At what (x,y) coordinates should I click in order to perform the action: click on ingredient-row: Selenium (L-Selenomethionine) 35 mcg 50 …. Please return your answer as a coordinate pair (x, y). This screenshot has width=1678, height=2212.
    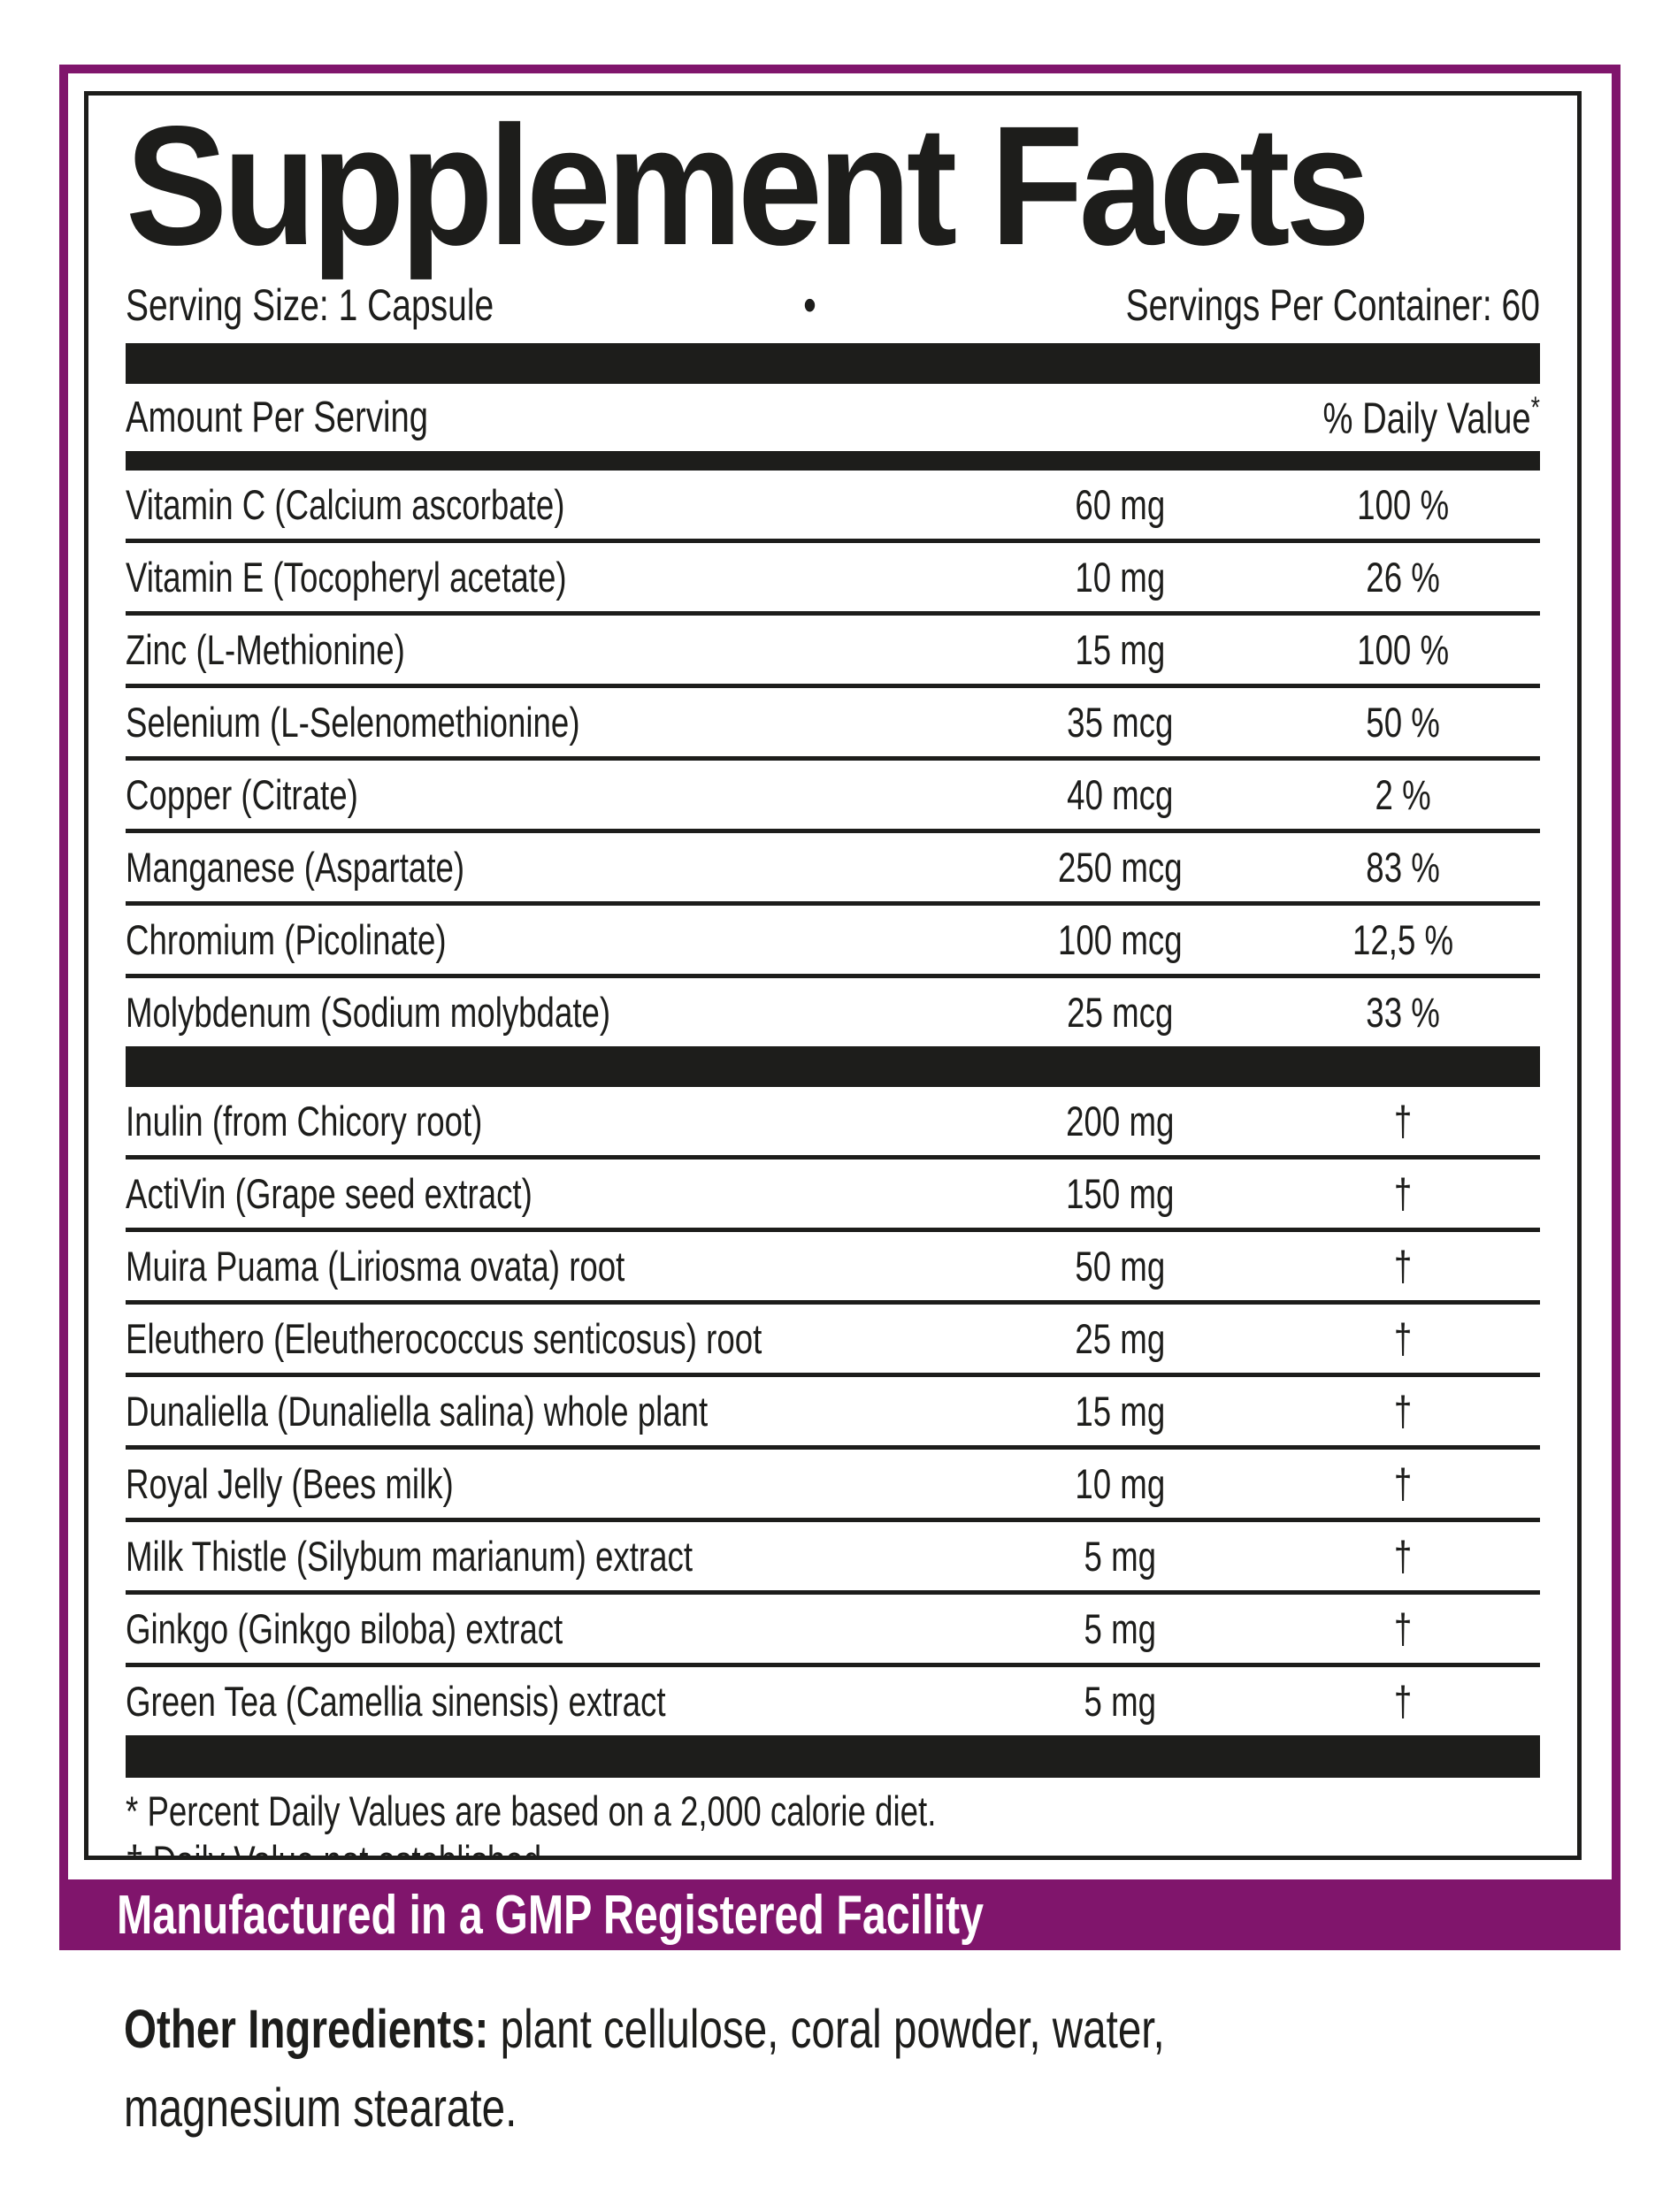
    Looking at the image, I should click on (833, 722).